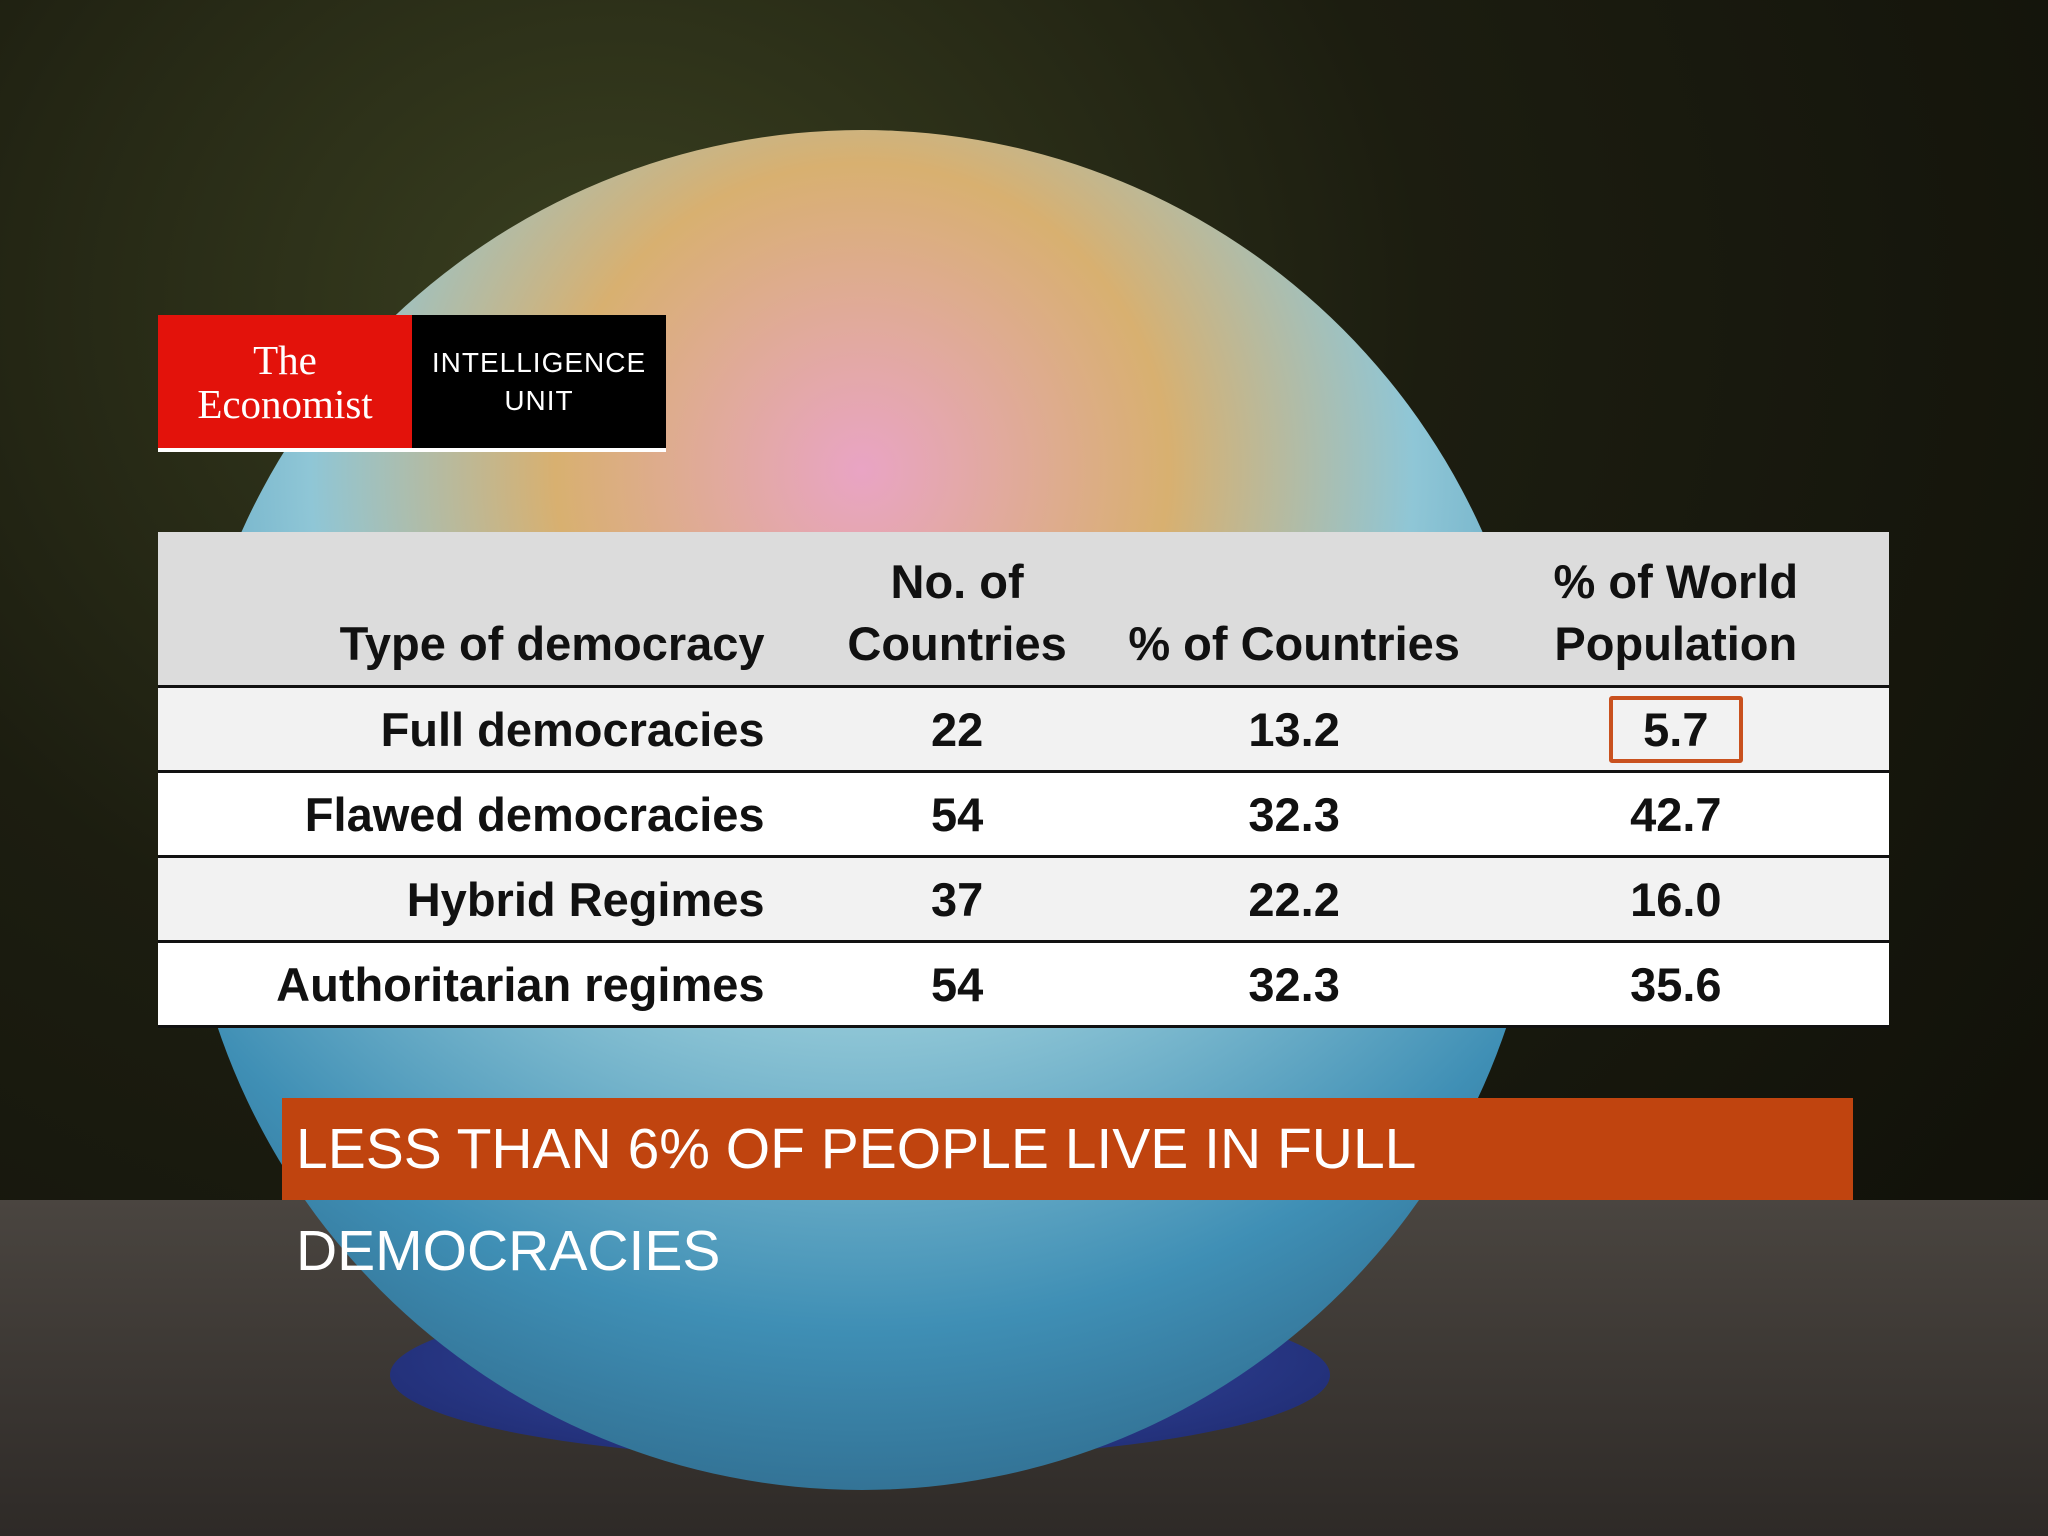 The width and height of the screenshot is (2048, 1536). What do you see at coordinates (539, 400) in the screenshot?
I see `logo-text: UNIT` at bounding box center [539, 400].